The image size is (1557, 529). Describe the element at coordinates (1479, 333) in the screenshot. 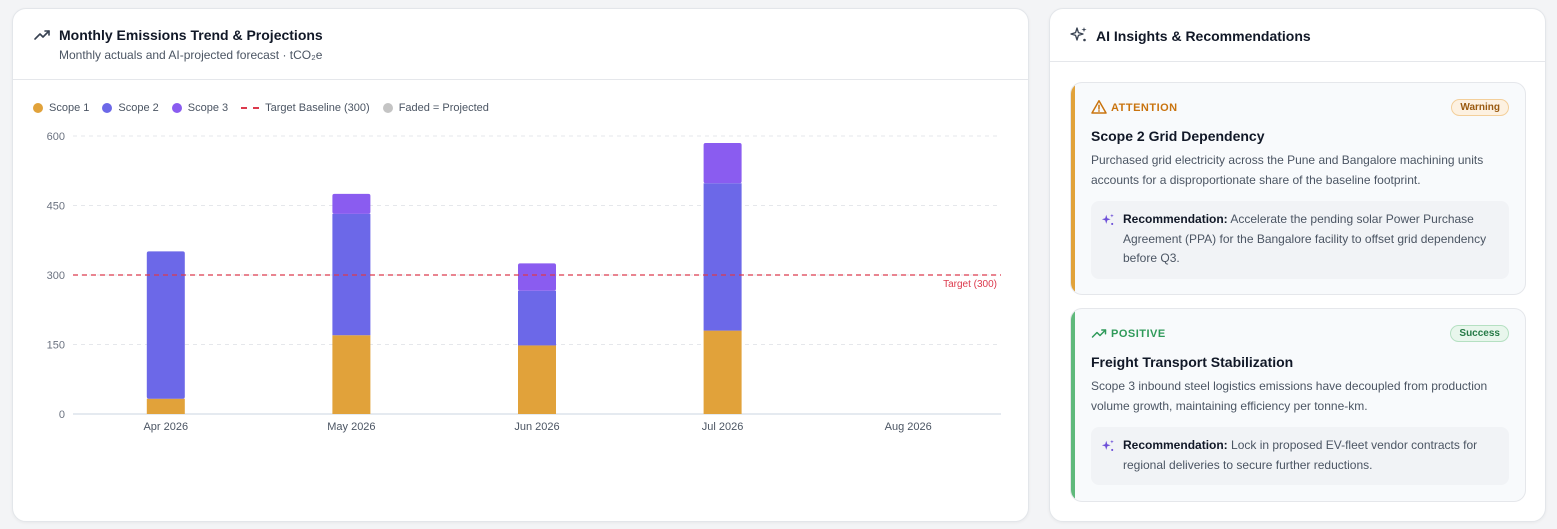

I see `status-badge: Success` at that location.